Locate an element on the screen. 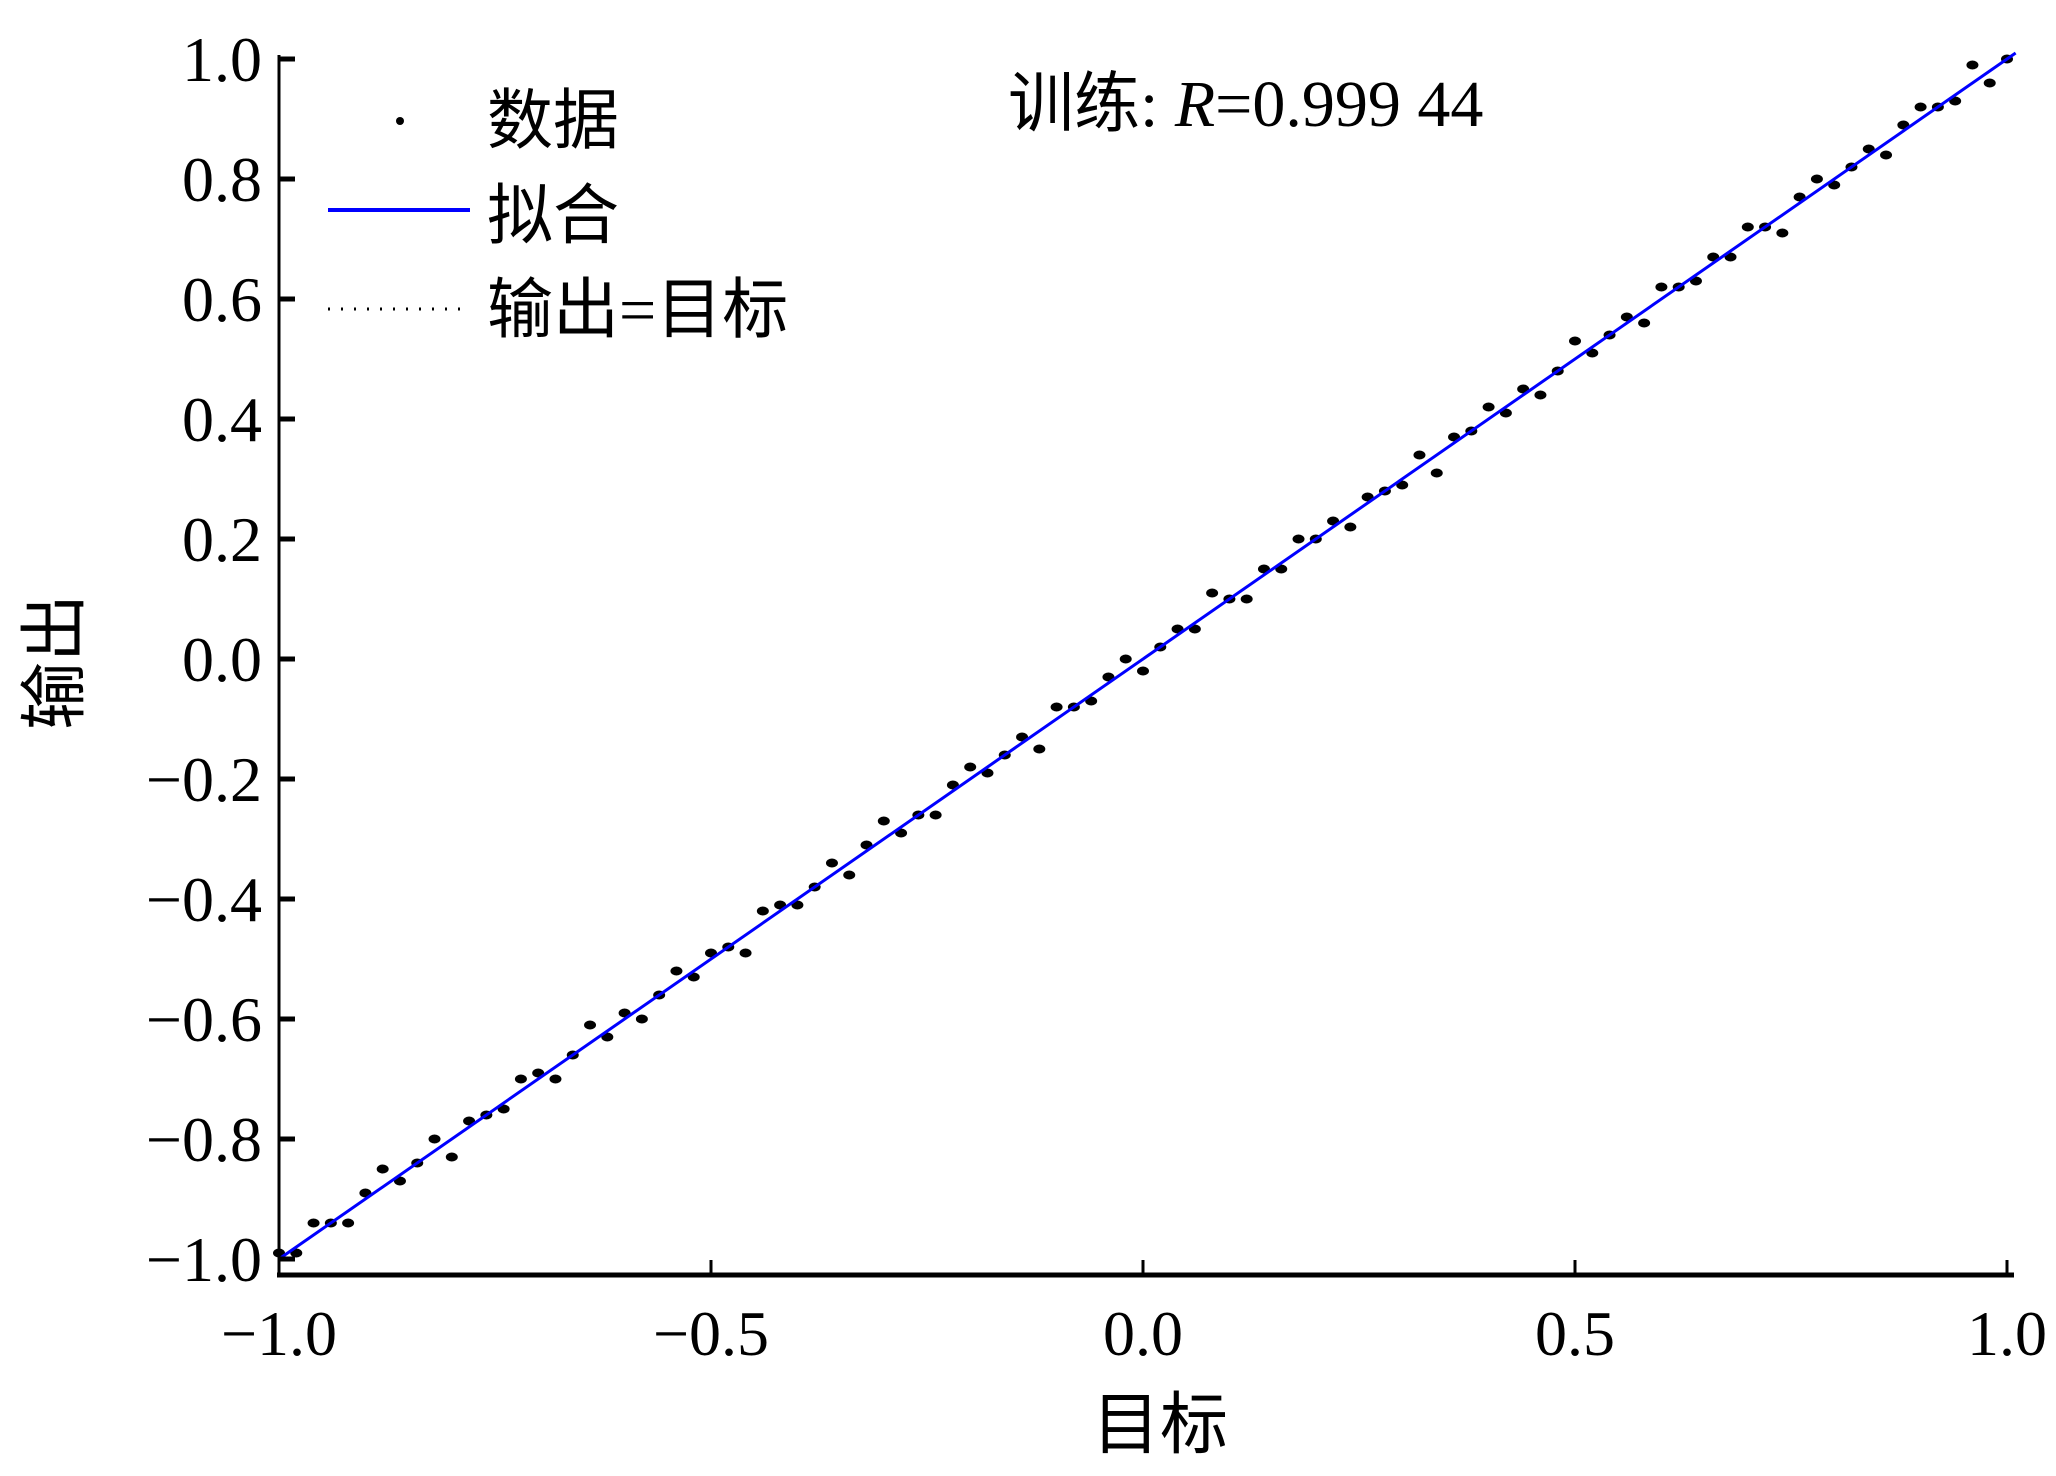 This screenshot has width=2056, height=1476. legend: 数据 拟合 输出=目标 is located at coordinates (558, 216).